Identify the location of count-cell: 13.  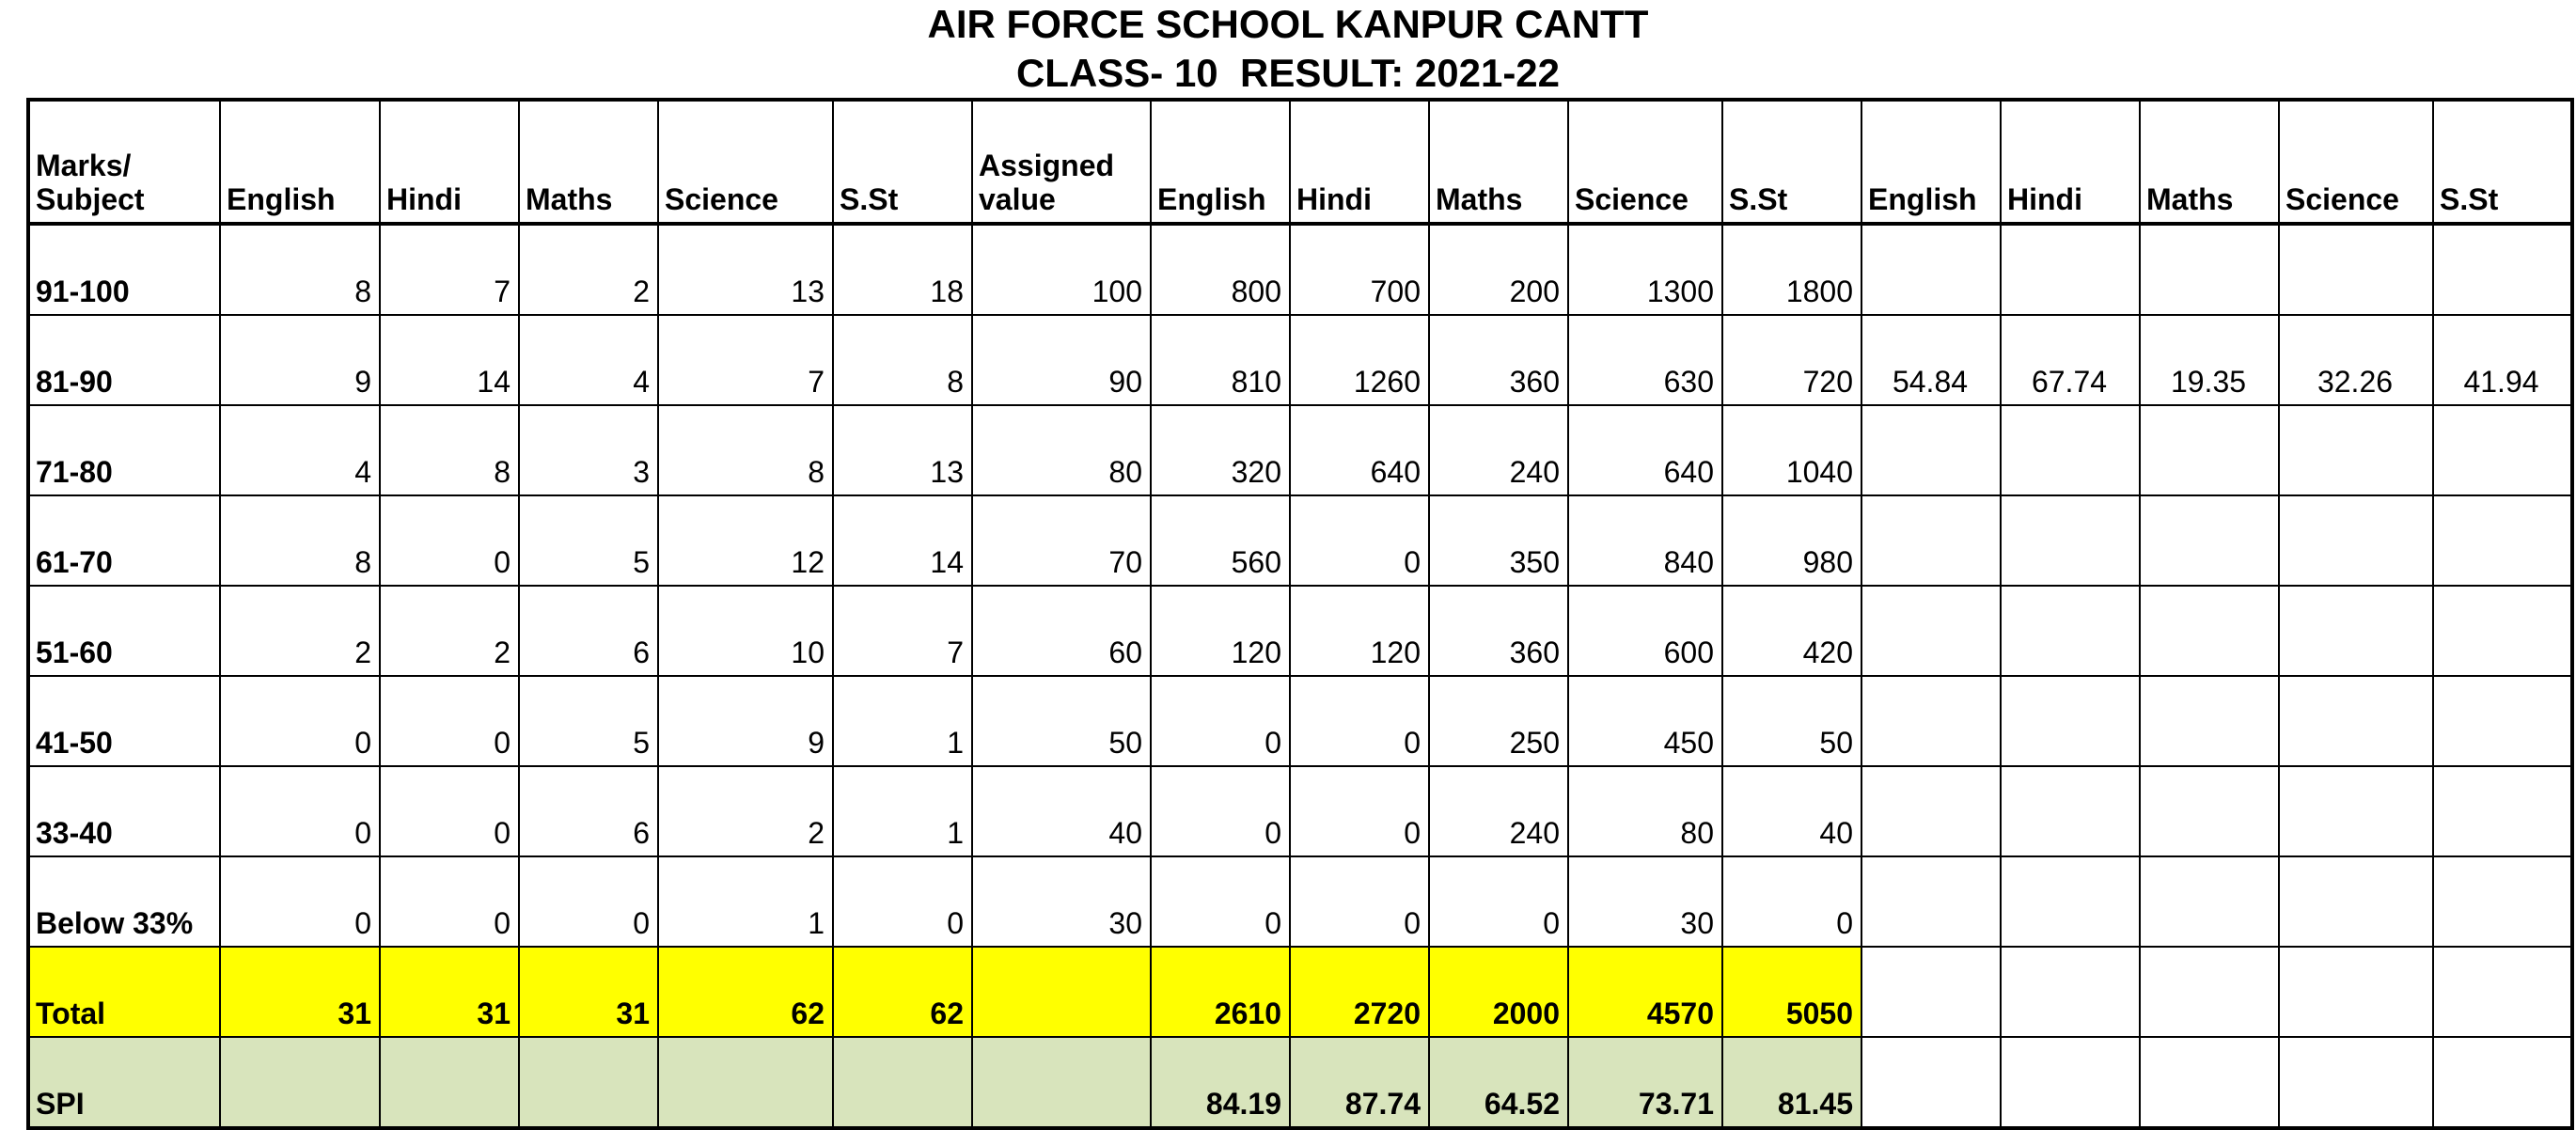
(746, 270).